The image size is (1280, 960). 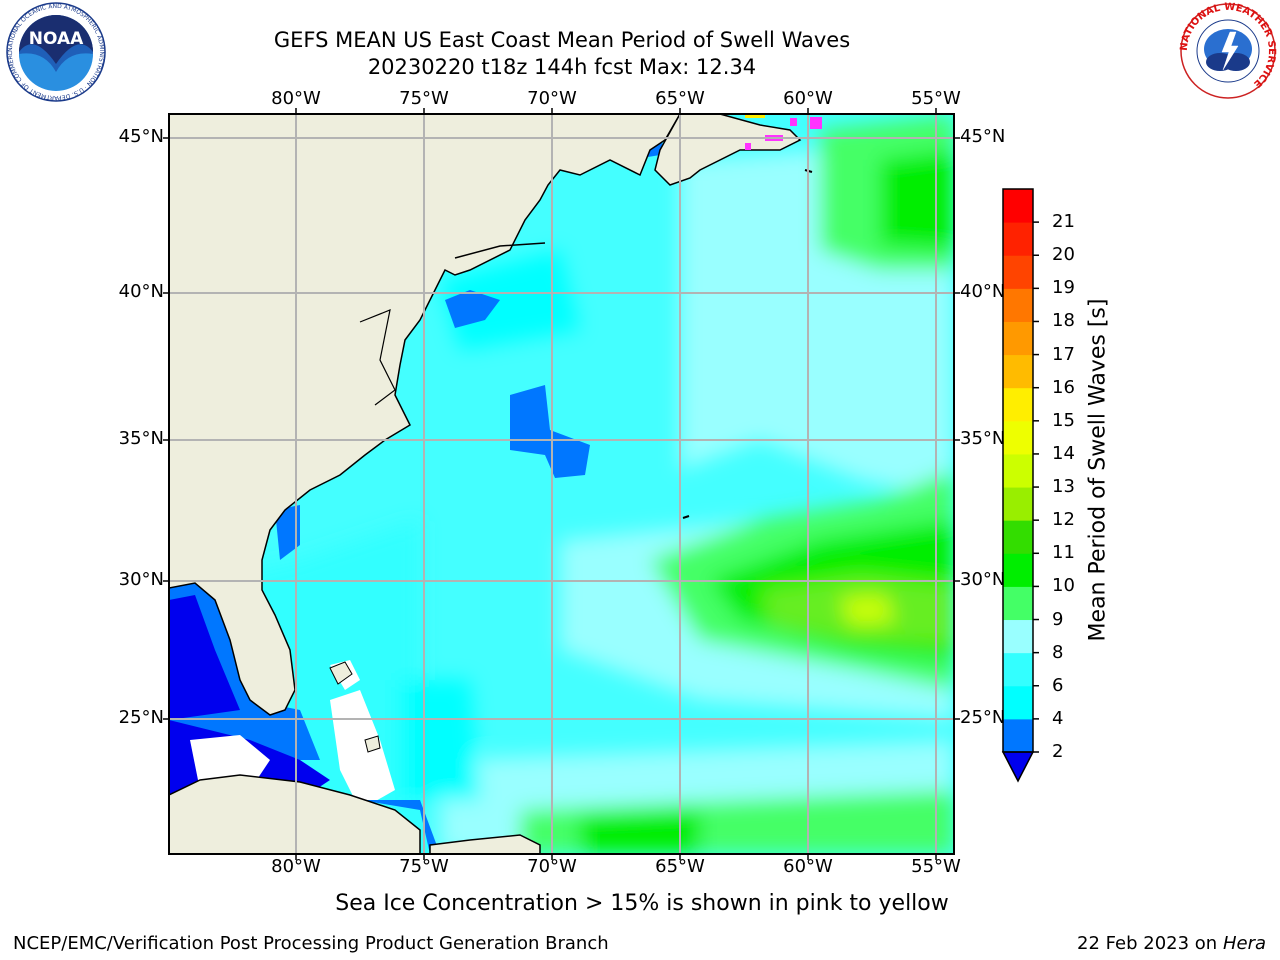 I want to click on lon-label-top: 60°W, so click(x=808, y=98).